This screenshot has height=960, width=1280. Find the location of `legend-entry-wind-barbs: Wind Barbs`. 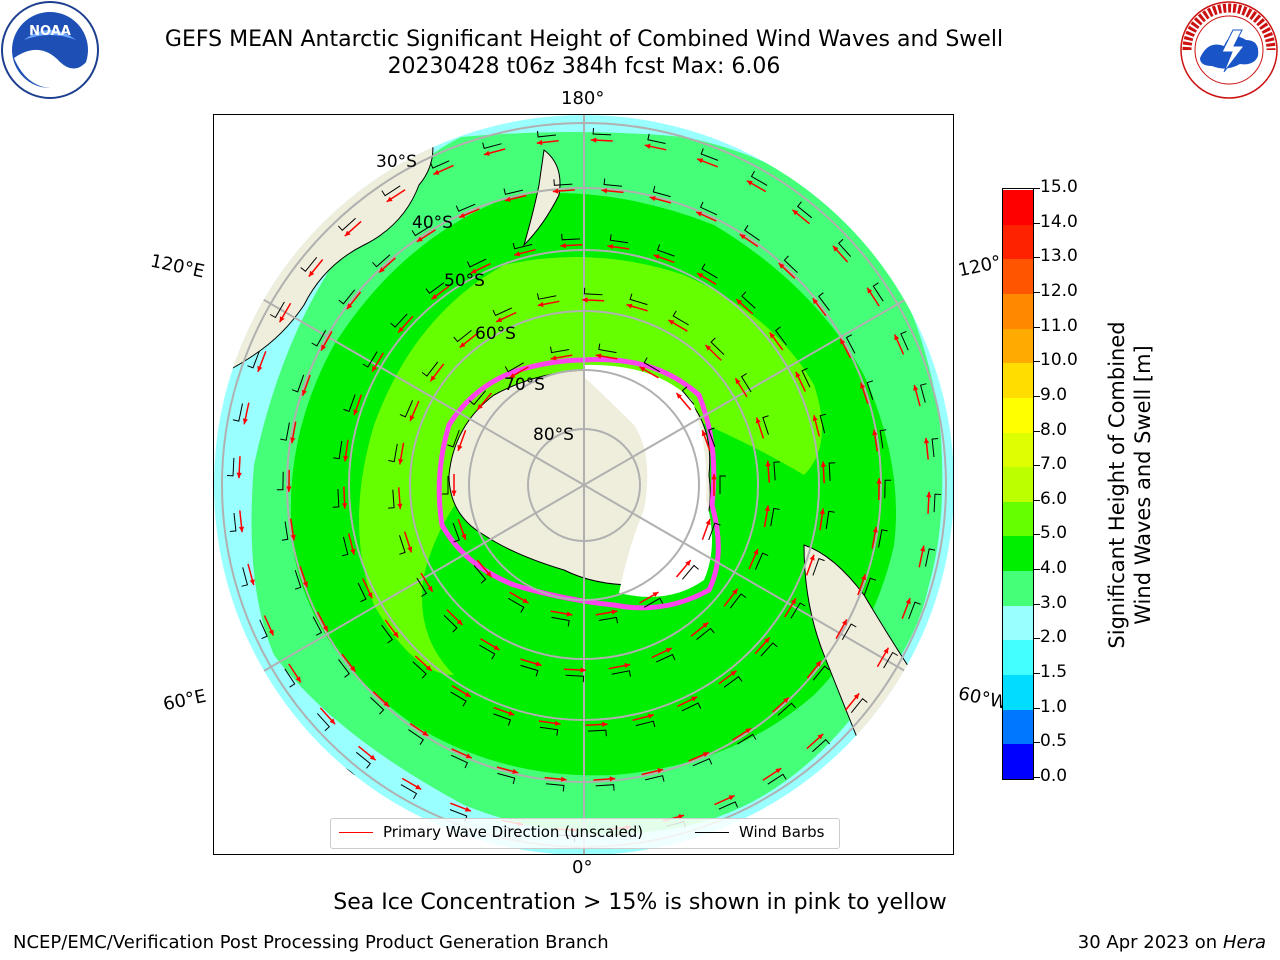

legend-entry-wind-barbs: Wind Barbs is located at coordinates (759, 832).